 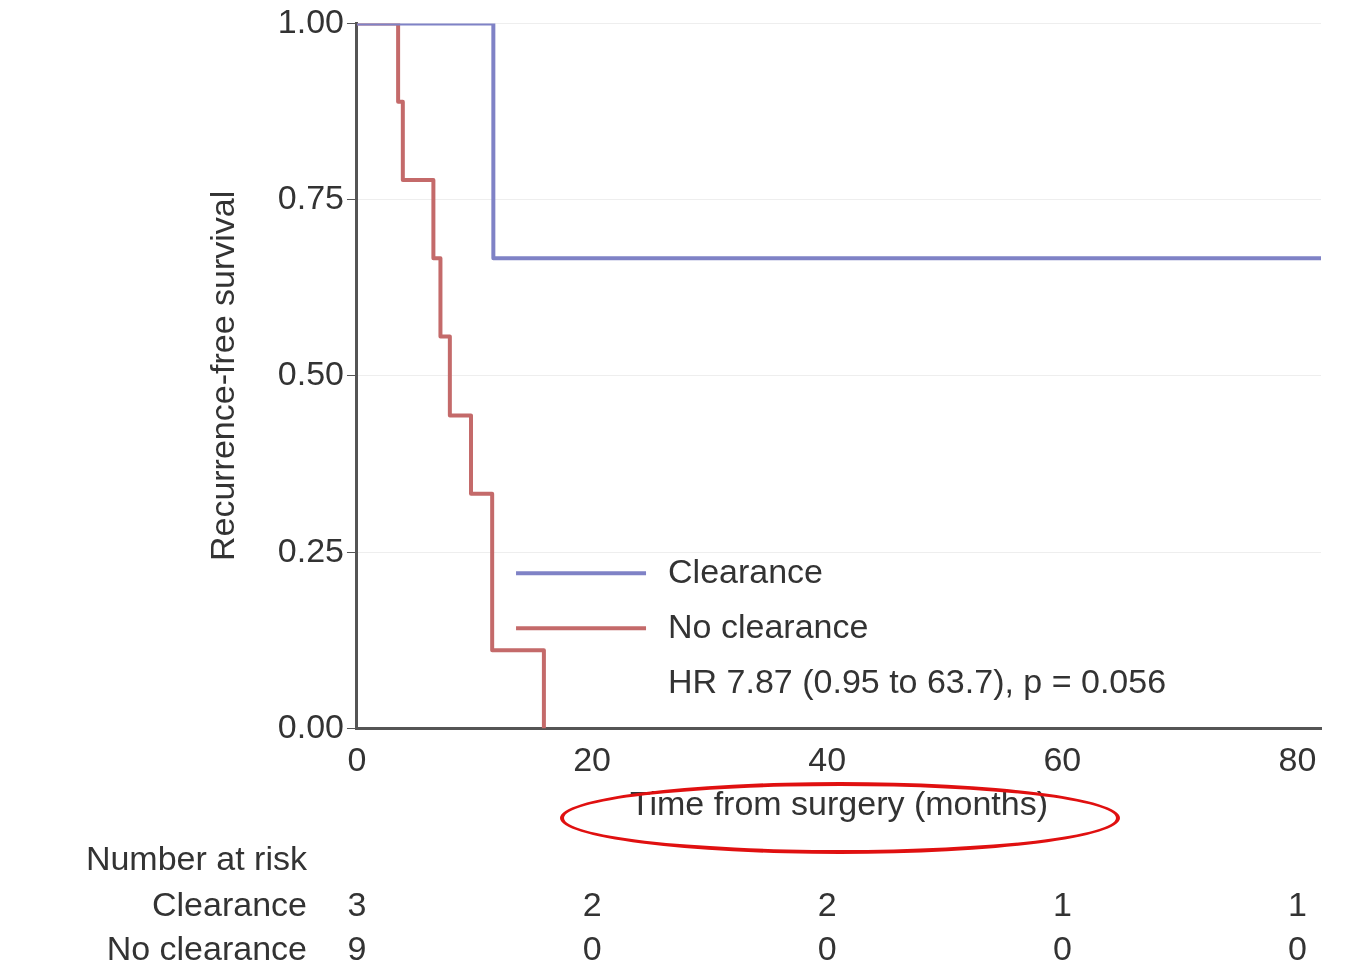 I want to click on x-tick-label: 20, so click(x=592, y=759).